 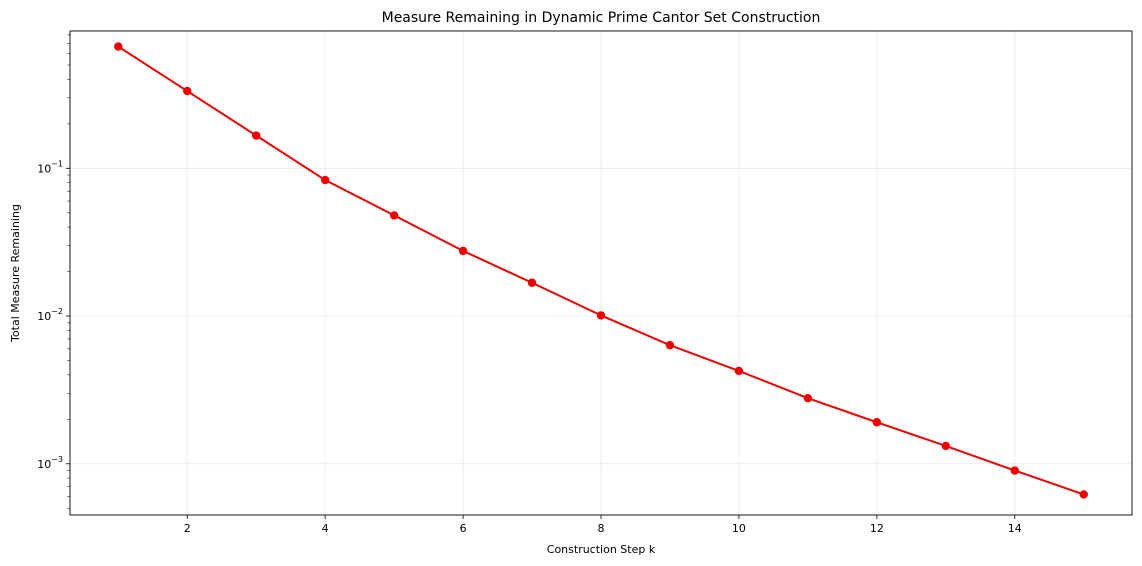 What do you see at coordinates (50, 315) in the screenshot?
I see `y-tick-label: 10⁻²` at bounding box center [50, 315].